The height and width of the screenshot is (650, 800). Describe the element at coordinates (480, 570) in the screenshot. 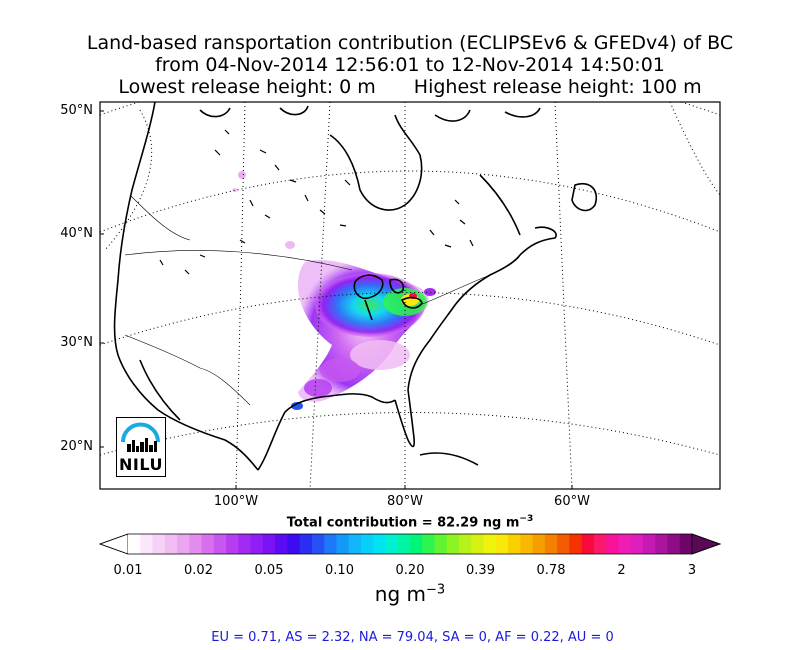

I see `colorbar-tick-label: 0.39` at that location.